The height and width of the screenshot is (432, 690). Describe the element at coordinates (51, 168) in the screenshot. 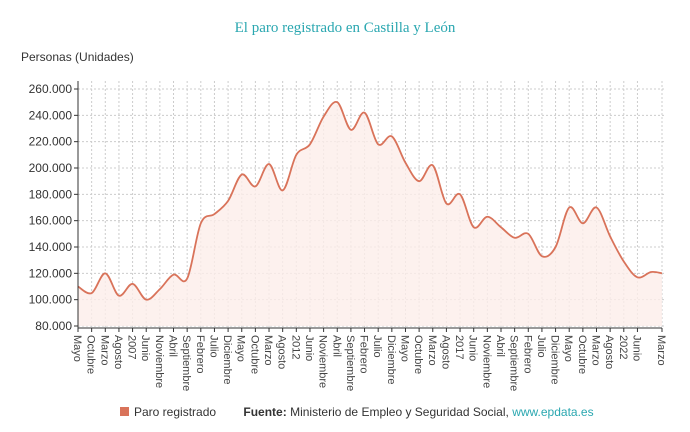

I see `y-tick-label: 200.000` at that location.